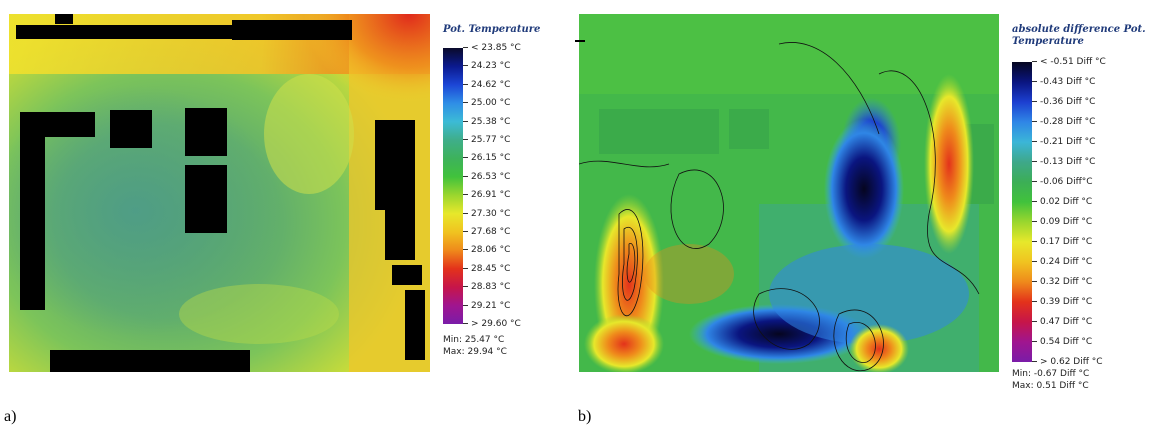  Describe the element at coordinates (1063, 162) in the screenshot. I see `legend-tick-label: -0.13 Diff °C` at that location.